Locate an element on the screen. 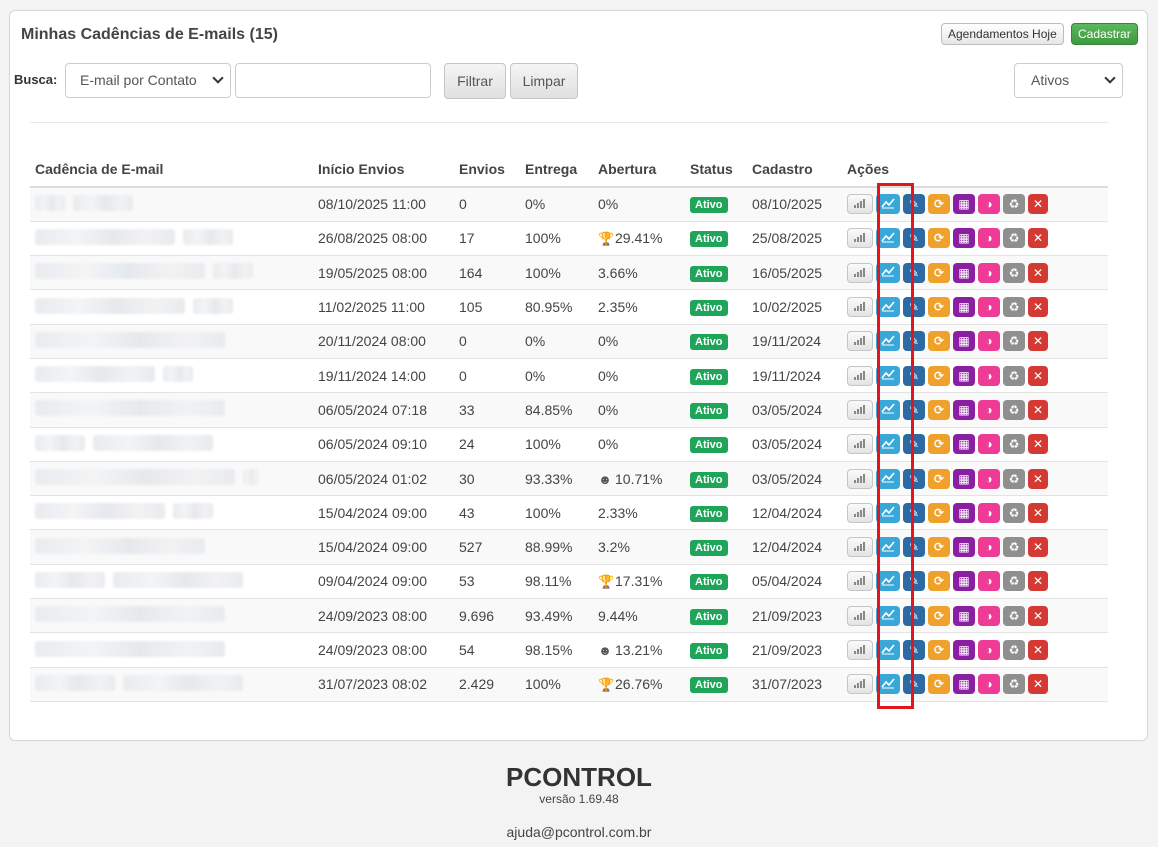  col-opening: Abertura is located at coordinates (639, 170).